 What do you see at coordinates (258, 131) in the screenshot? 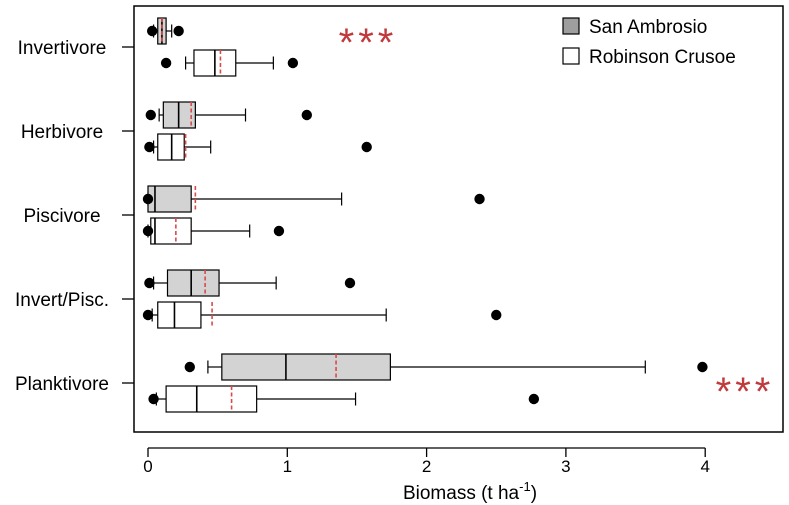
I see `category-herbivore` at bounding box center [258, 131].